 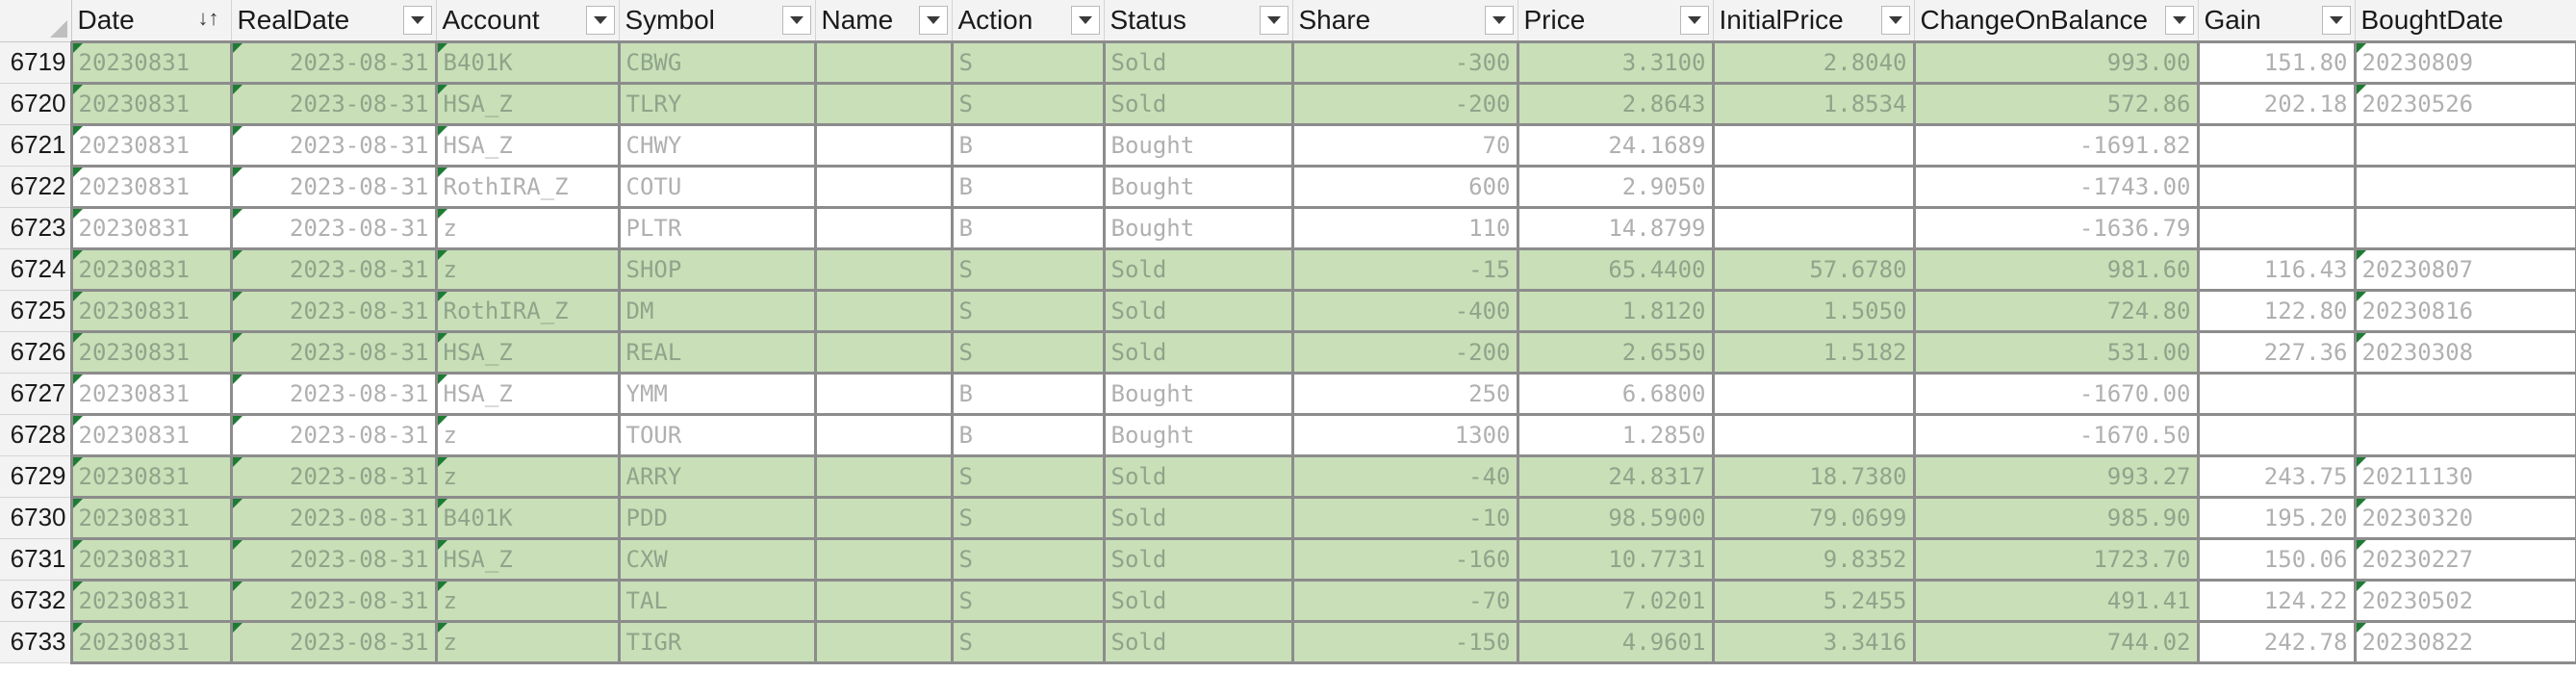 What do you see at coordinates (1615, 476) in the screenshot?
I see `cell-price: 24.8317` at bounding box center [1615, 476].